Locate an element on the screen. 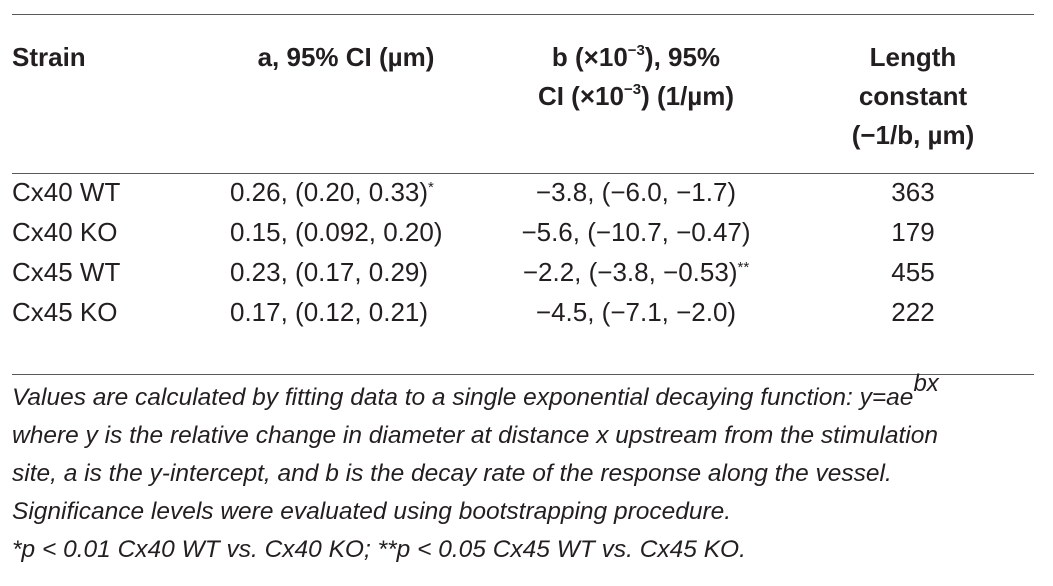 Image resolution: width=1053 pixels, height=586 pixels. cell-length: 363 is located at coordinates (913, 192).